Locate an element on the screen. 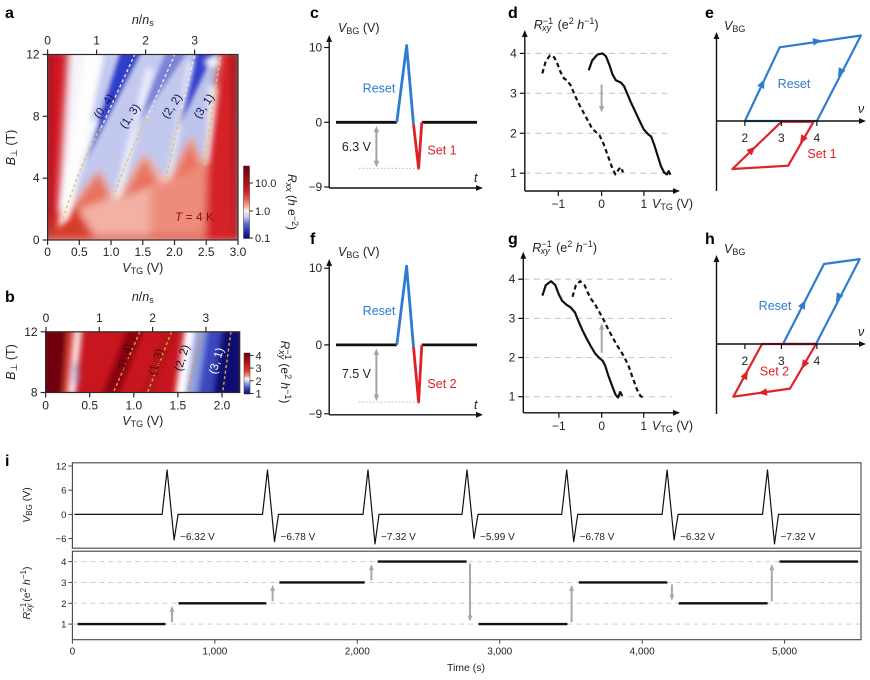 The image size is (870, 680). svg-text: −5.99 V is located at coordinates (497, 537).